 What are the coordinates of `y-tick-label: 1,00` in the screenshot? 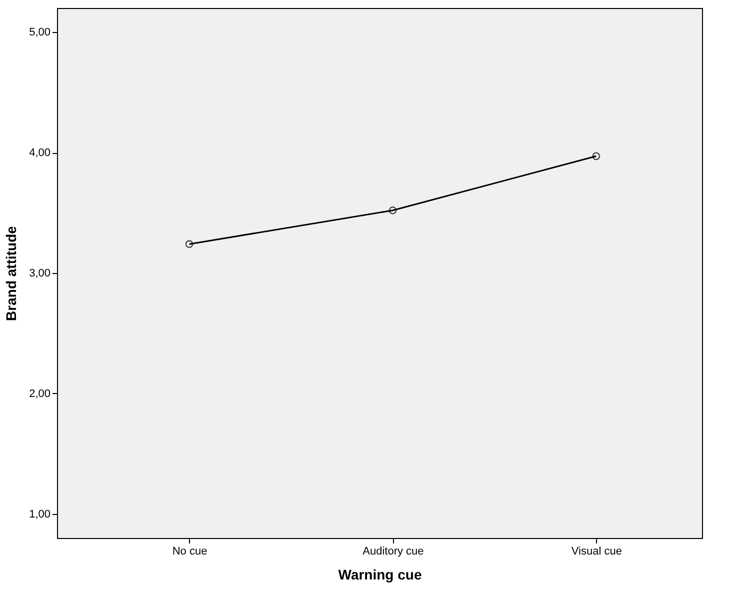 It's located at (39, 514).